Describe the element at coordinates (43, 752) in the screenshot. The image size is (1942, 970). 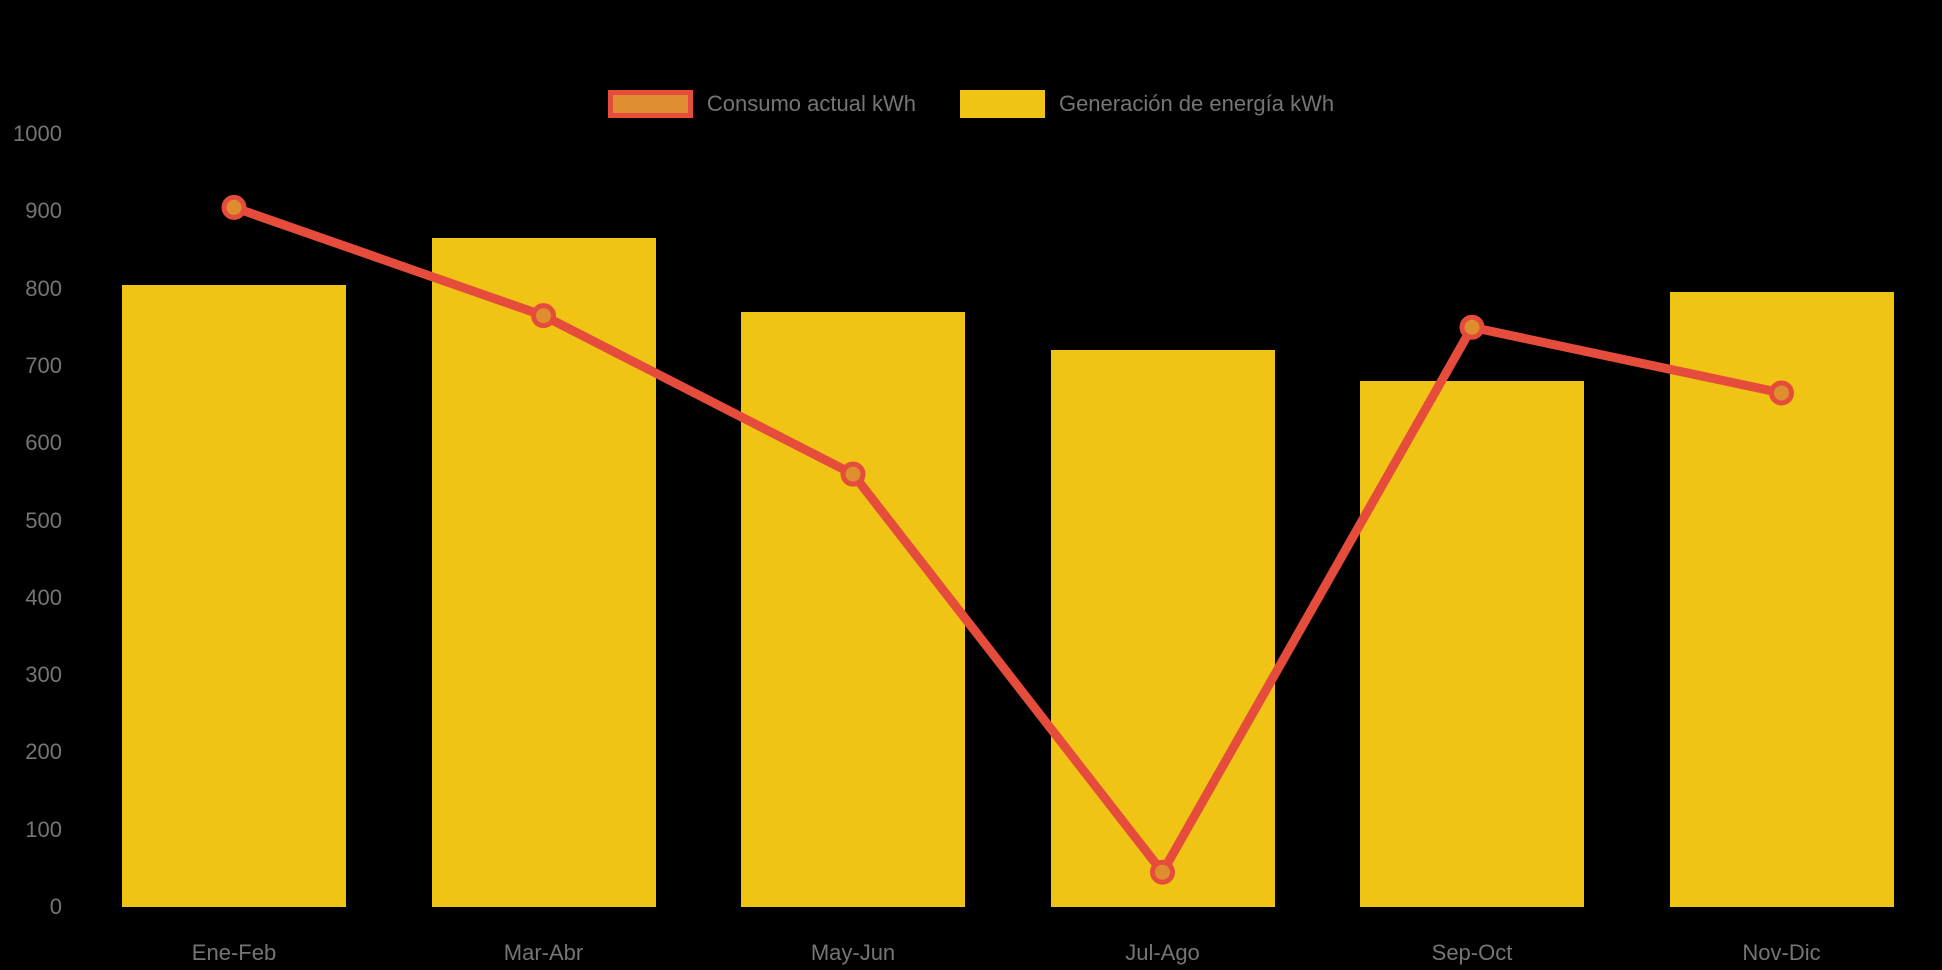
I see `y-axis-tick-label: 200` at that location.